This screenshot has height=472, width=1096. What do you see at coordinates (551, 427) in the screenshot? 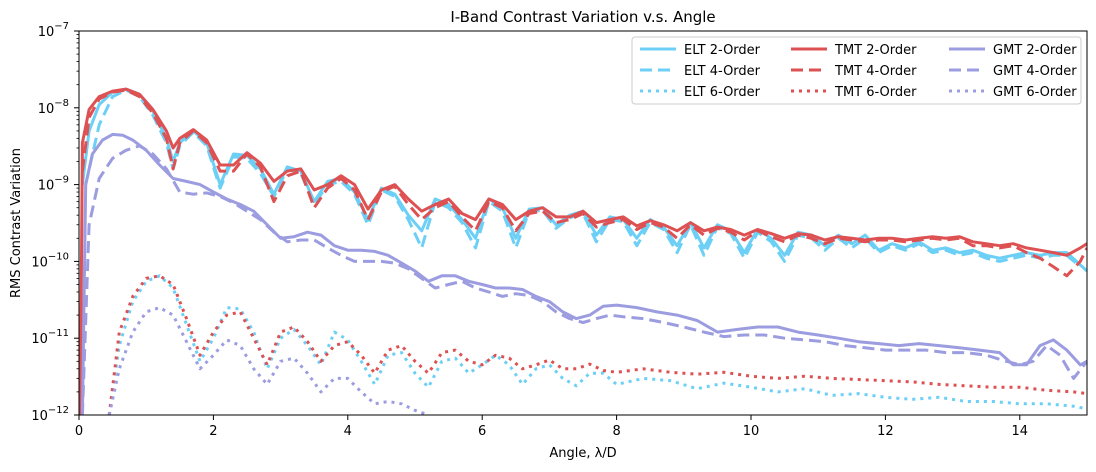
I see `x-axis: 0 2 4 6 8 10 12 14` at bounding box center [551, 427].